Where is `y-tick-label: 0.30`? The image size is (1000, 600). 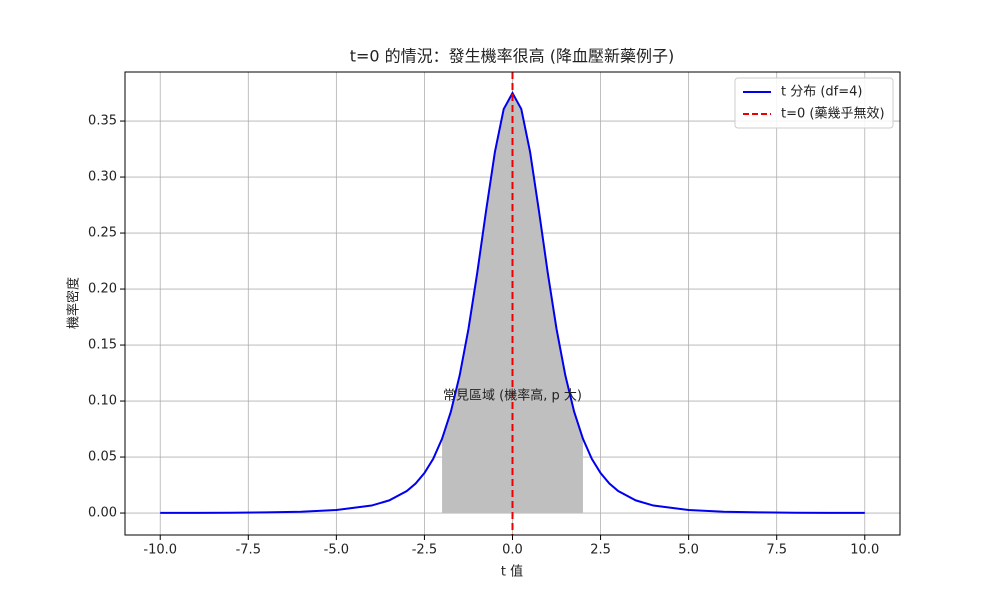 y-tick-label: 0.30 is located at coordinates (102, 177).